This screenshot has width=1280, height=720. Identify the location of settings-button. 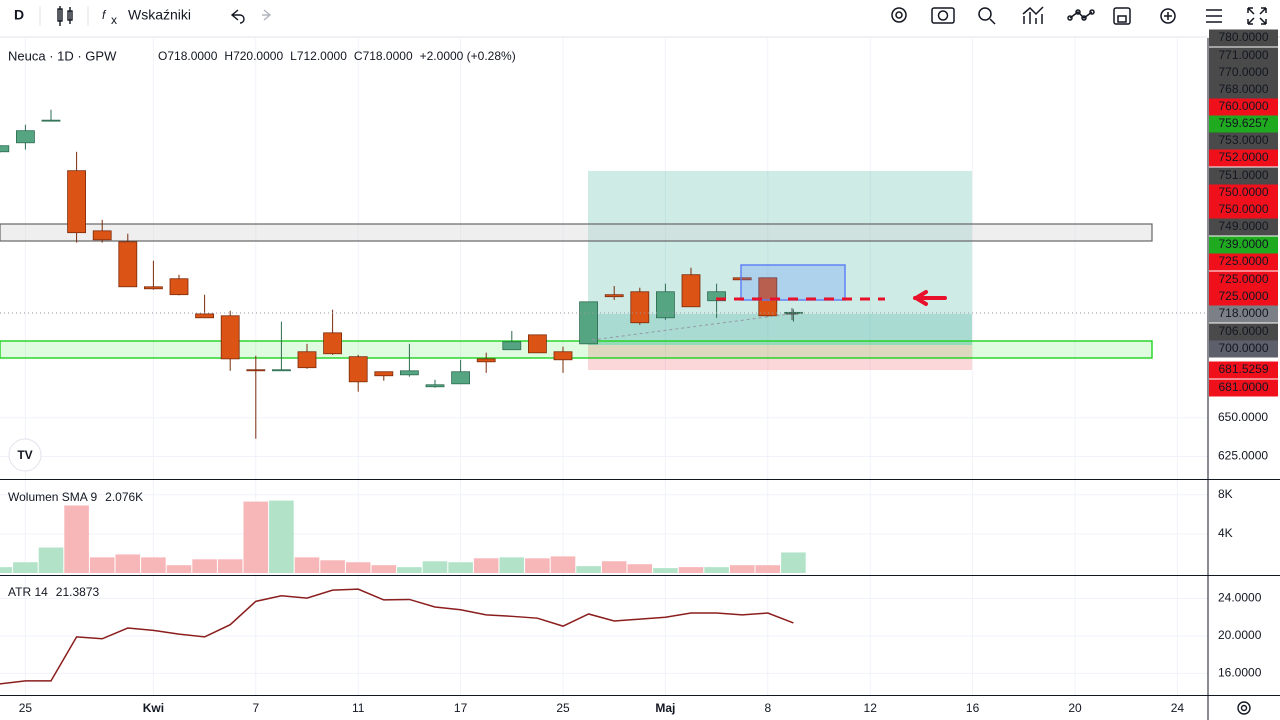
(899, 15).